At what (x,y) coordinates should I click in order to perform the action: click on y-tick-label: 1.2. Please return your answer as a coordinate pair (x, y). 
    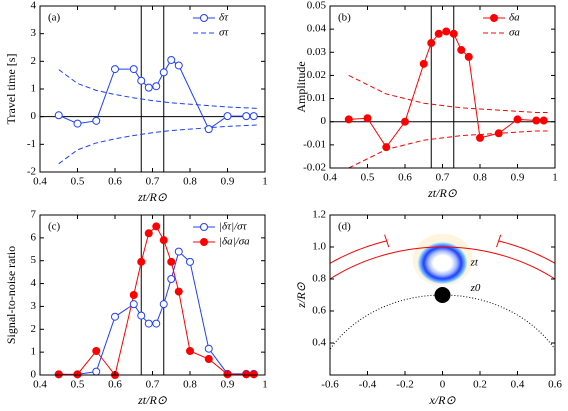
    Looking at the image, I should click on (319, 215).